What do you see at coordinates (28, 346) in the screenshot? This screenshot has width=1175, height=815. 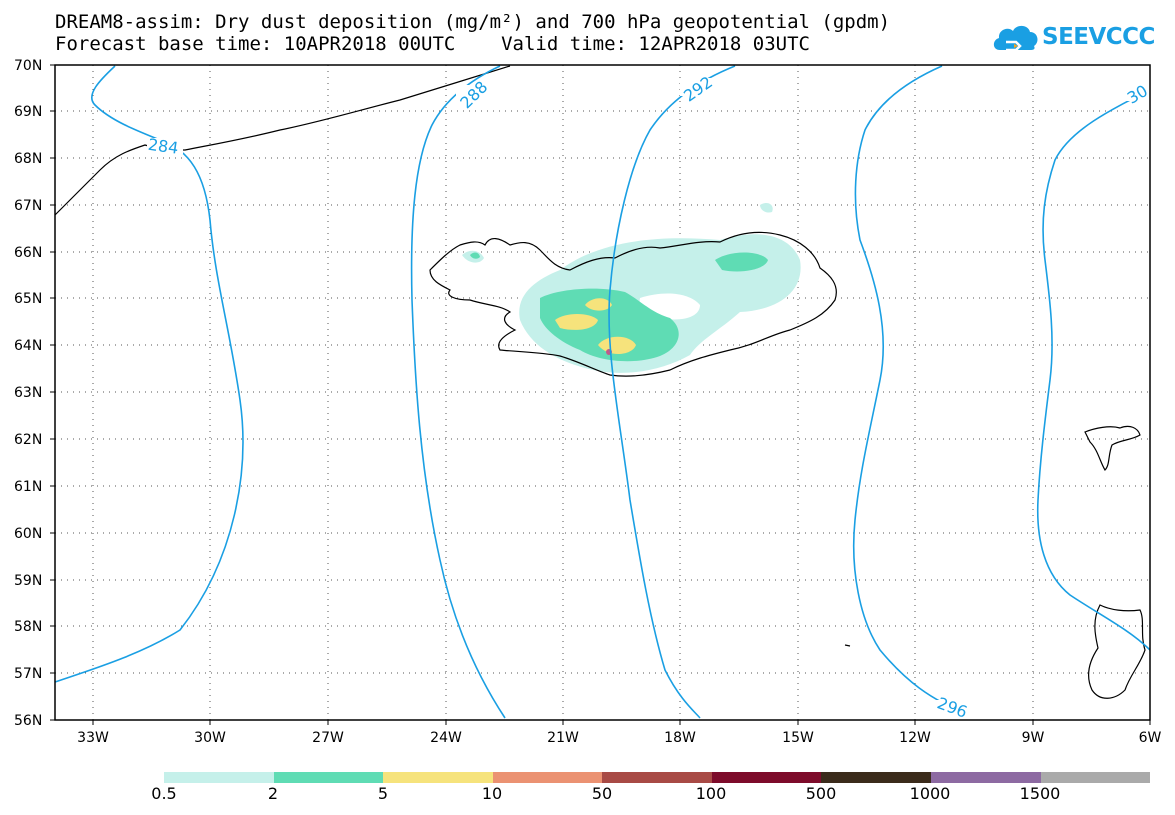 I see `lat-label: 64N` at bounding box center [28, 346].